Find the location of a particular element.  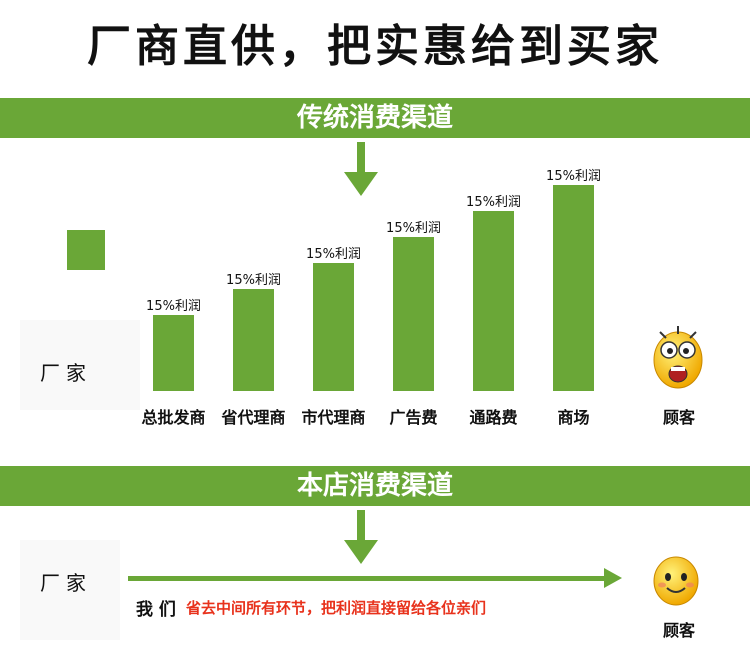

down-arrow-head-icon is located at coordinates (361, 184).